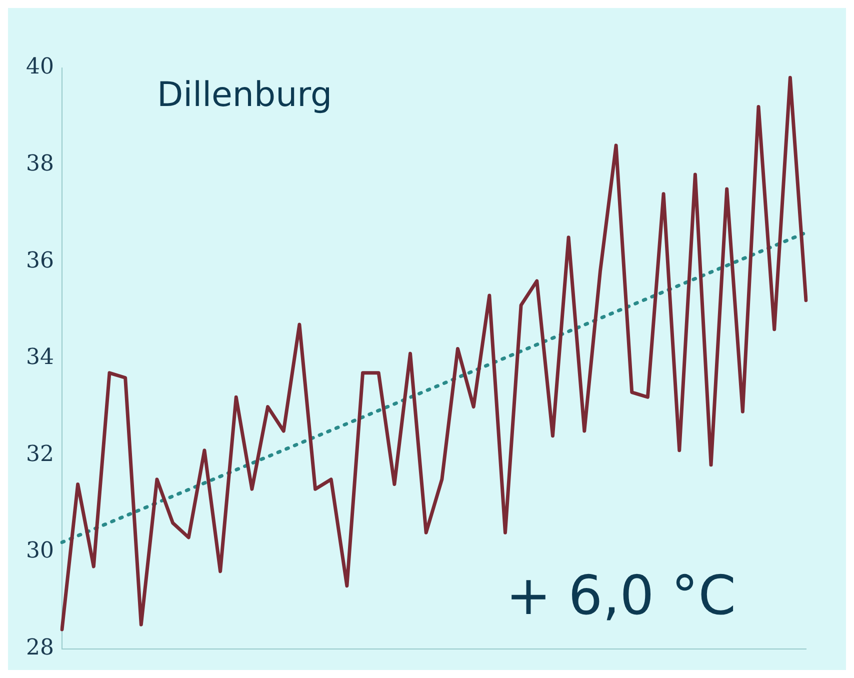  Describe the element at coordinates (40, 67) in the screenshot. I see `y-tick-label: 40` at that location.